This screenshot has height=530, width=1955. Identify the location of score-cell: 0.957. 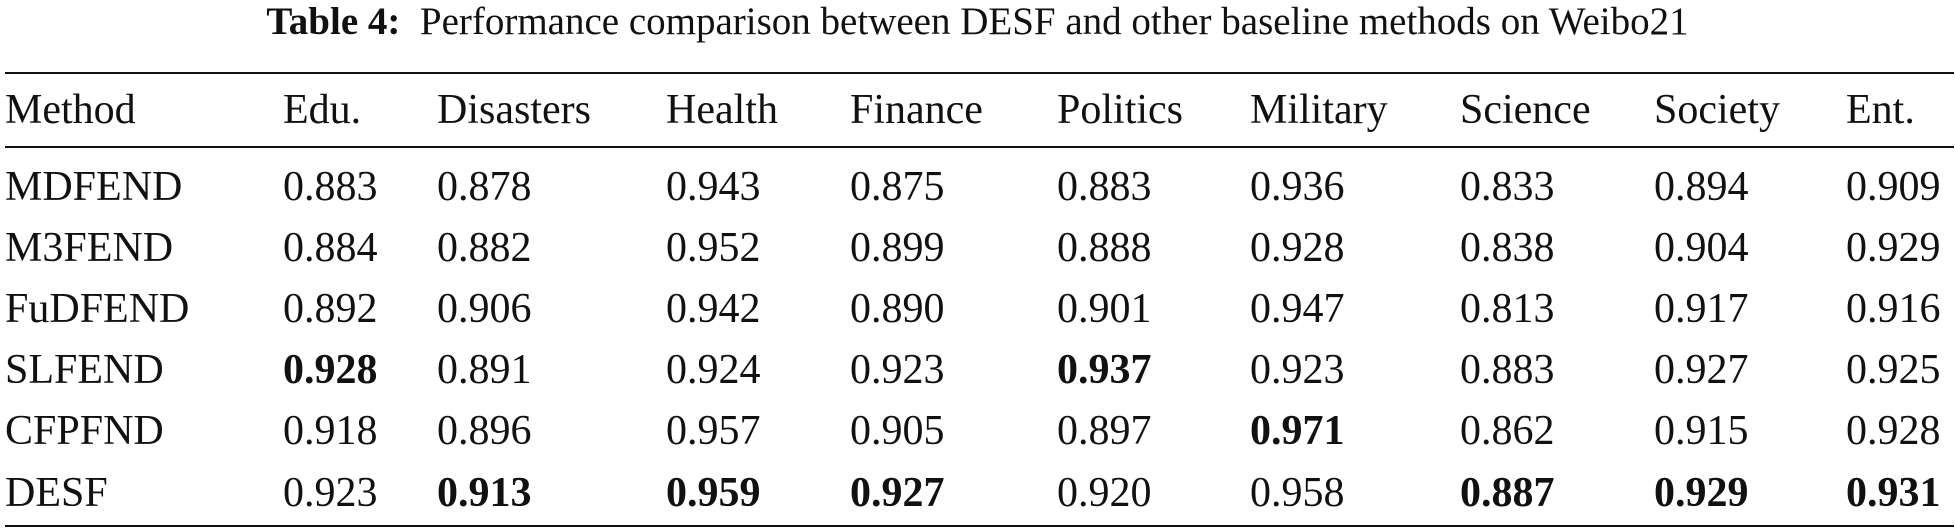
(713, 430).